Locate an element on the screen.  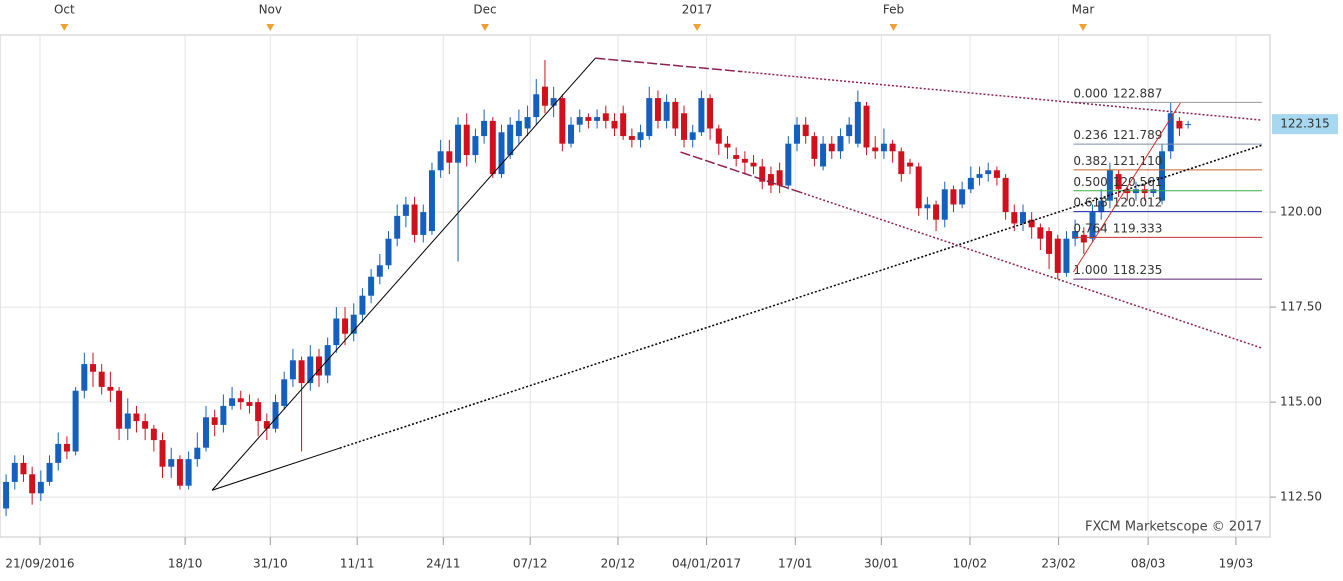
fib-ratio: 0.382 is located at coordinates (1090, 160).